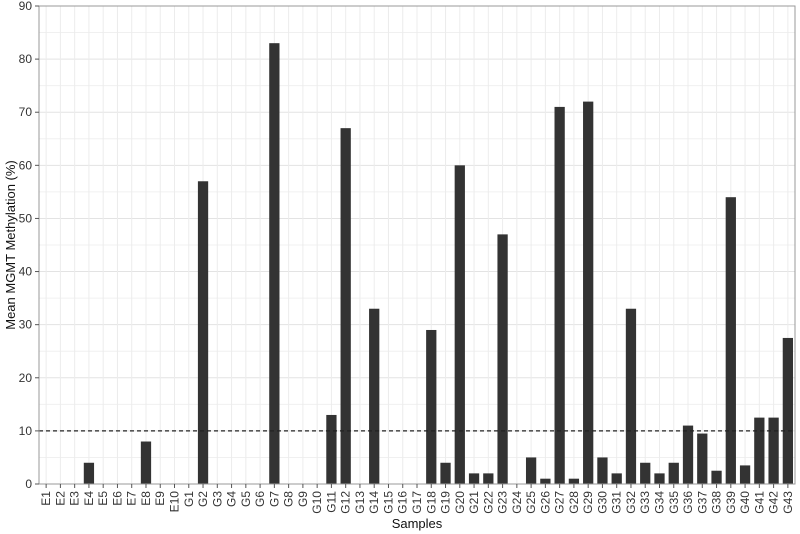  Describe the element at coordinates (659, 478) in the screenshot. I see `bar-G34` at that location.